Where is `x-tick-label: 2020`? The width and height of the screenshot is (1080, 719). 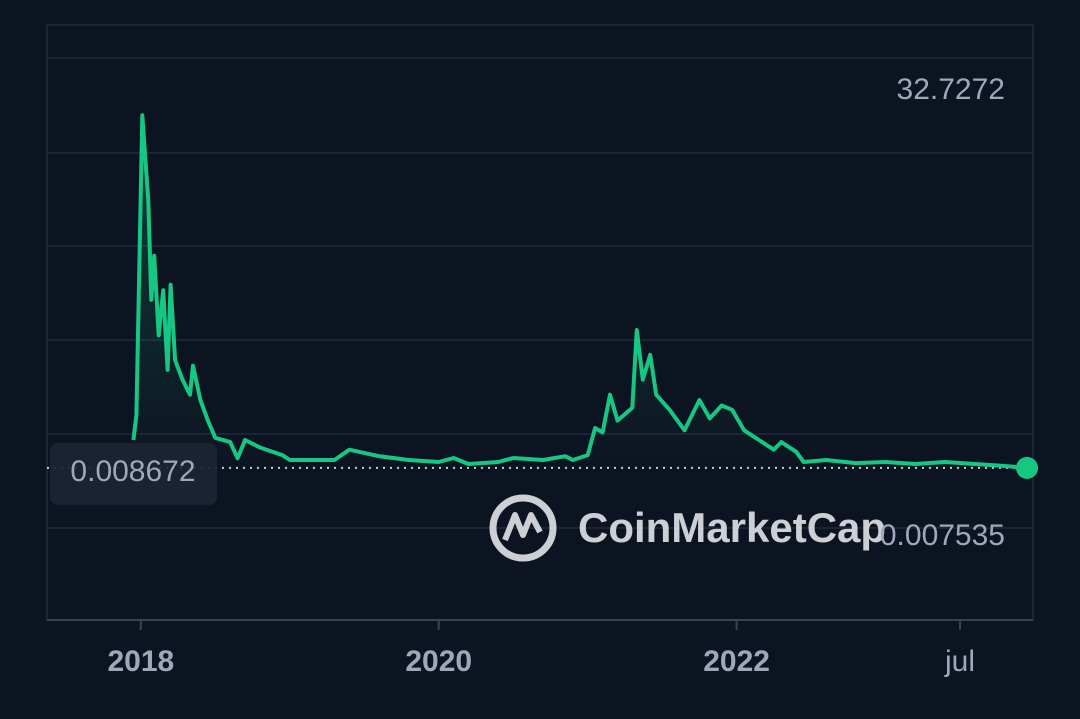 x-tick-label: 2020 is located at coordinates (438, 661).